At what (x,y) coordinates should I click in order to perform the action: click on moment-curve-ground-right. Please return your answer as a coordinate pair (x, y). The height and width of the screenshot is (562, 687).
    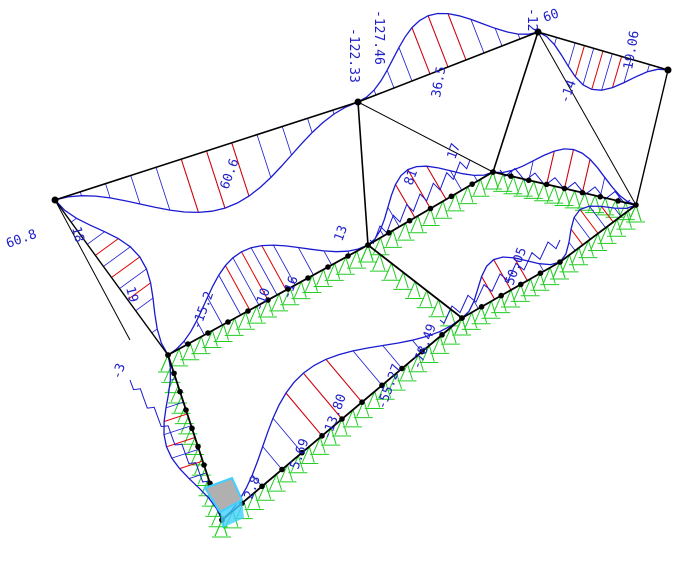
    Looking at the image, I should click on (564, 177).